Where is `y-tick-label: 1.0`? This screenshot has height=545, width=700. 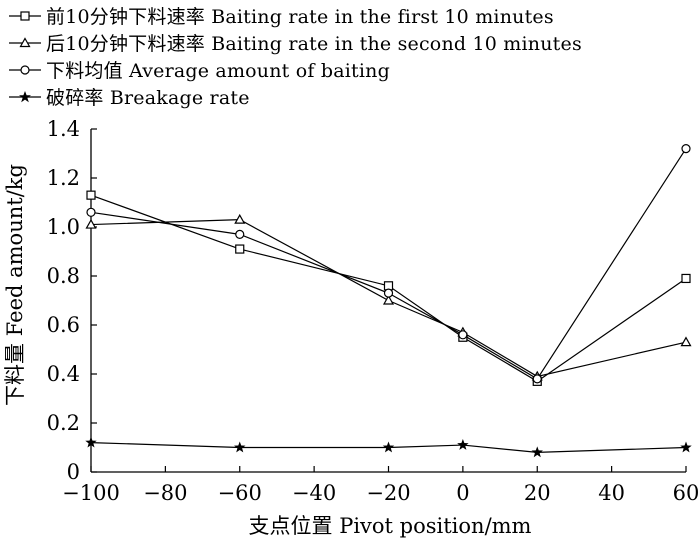
y-tick-label: 1.0 is located at coordinates (63, 227).